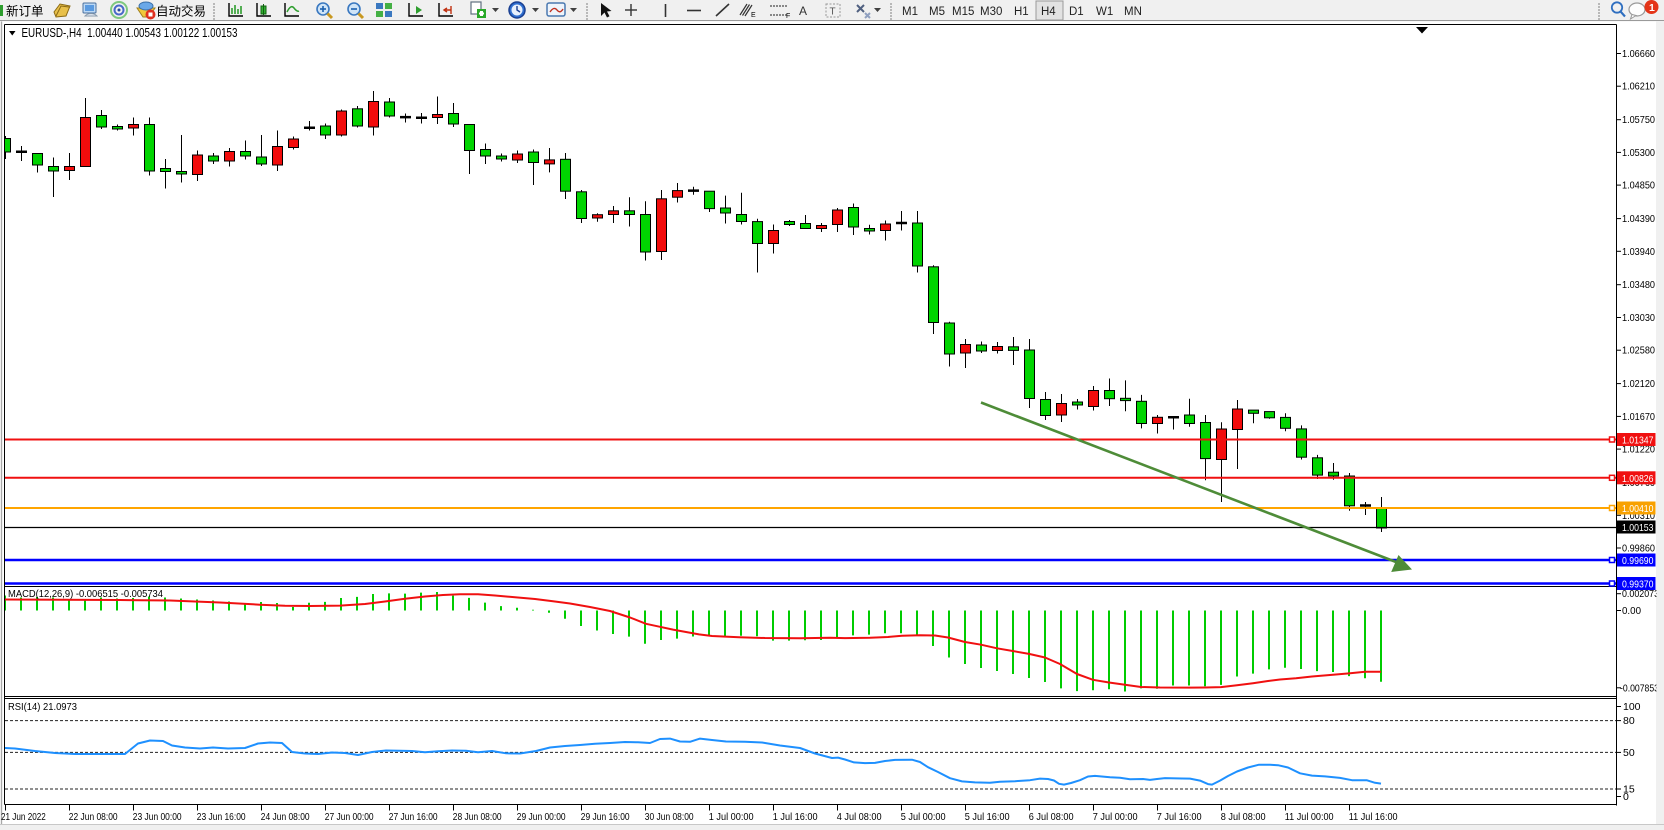 Image resolution: width=1664 pixels, height=830 pixels. Describe the element at coordinates (923, 817) in the screenshot. I see `svg-text: 5 Jul 00:00` at that location.